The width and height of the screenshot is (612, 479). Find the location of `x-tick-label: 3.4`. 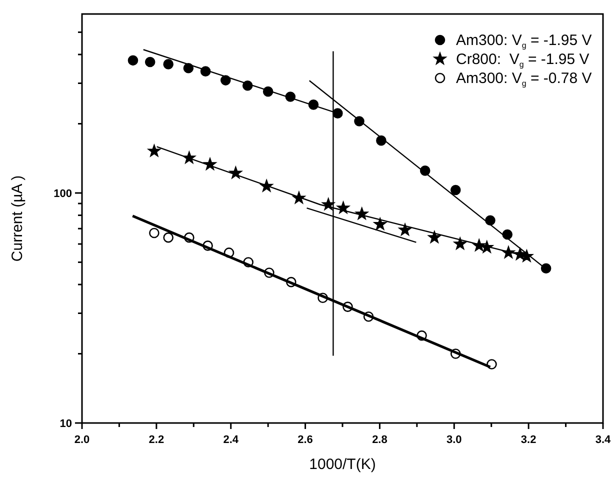

x-tick-label: 3.4 is located at coordinates (603, 440).